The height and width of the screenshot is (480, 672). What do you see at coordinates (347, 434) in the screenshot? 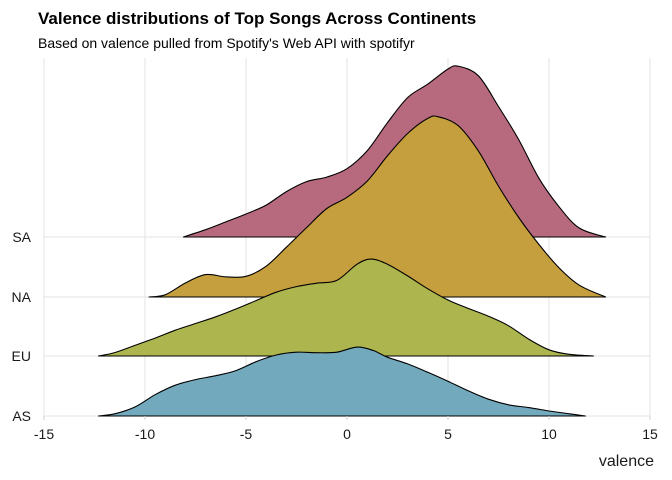
I see `x-tick-label: 0` at bounding box center [347, 434].